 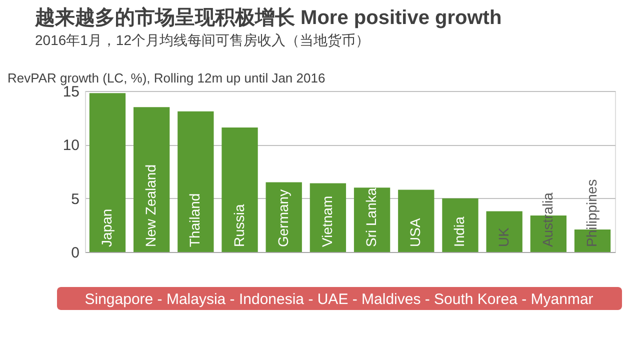 What do you see at coordinates (592, 213) in the screenshot?
I see `x-tick-label: Philippines` at bounding box center [592, 213].